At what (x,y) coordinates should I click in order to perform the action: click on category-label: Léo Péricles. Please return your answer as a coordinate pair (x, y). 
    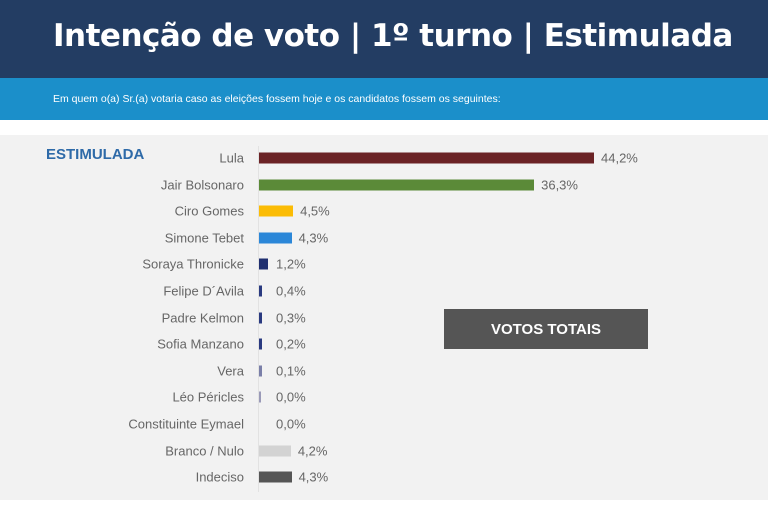
    Looking at the image, I should click on (208, 397).